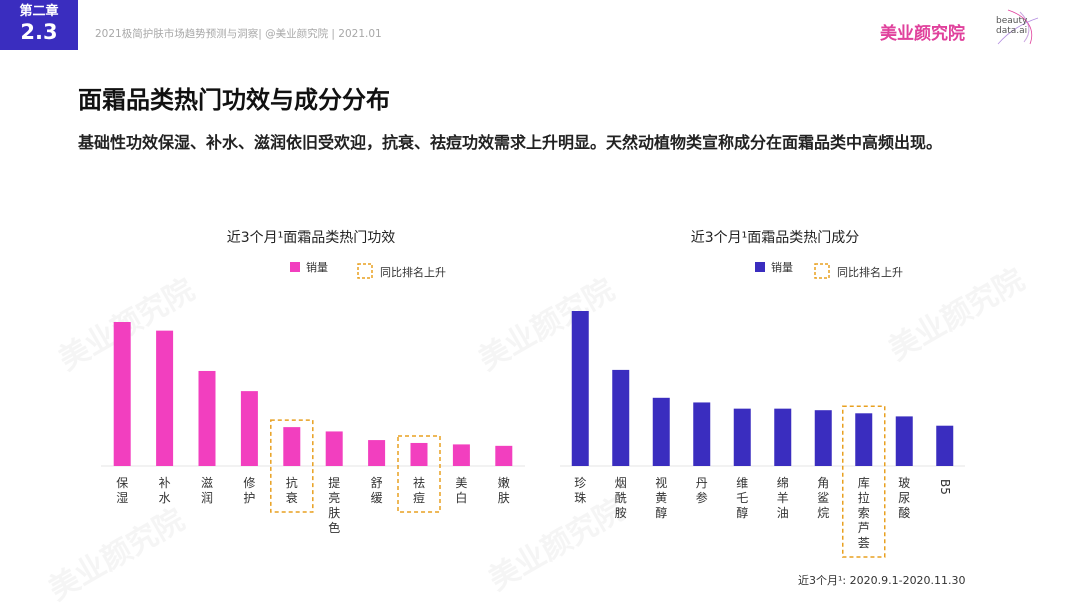 This screenshot has width=1080, height=609. Describe the element at coordinates (945, 445) in the screenshot. I see `bar-B5` at that location.